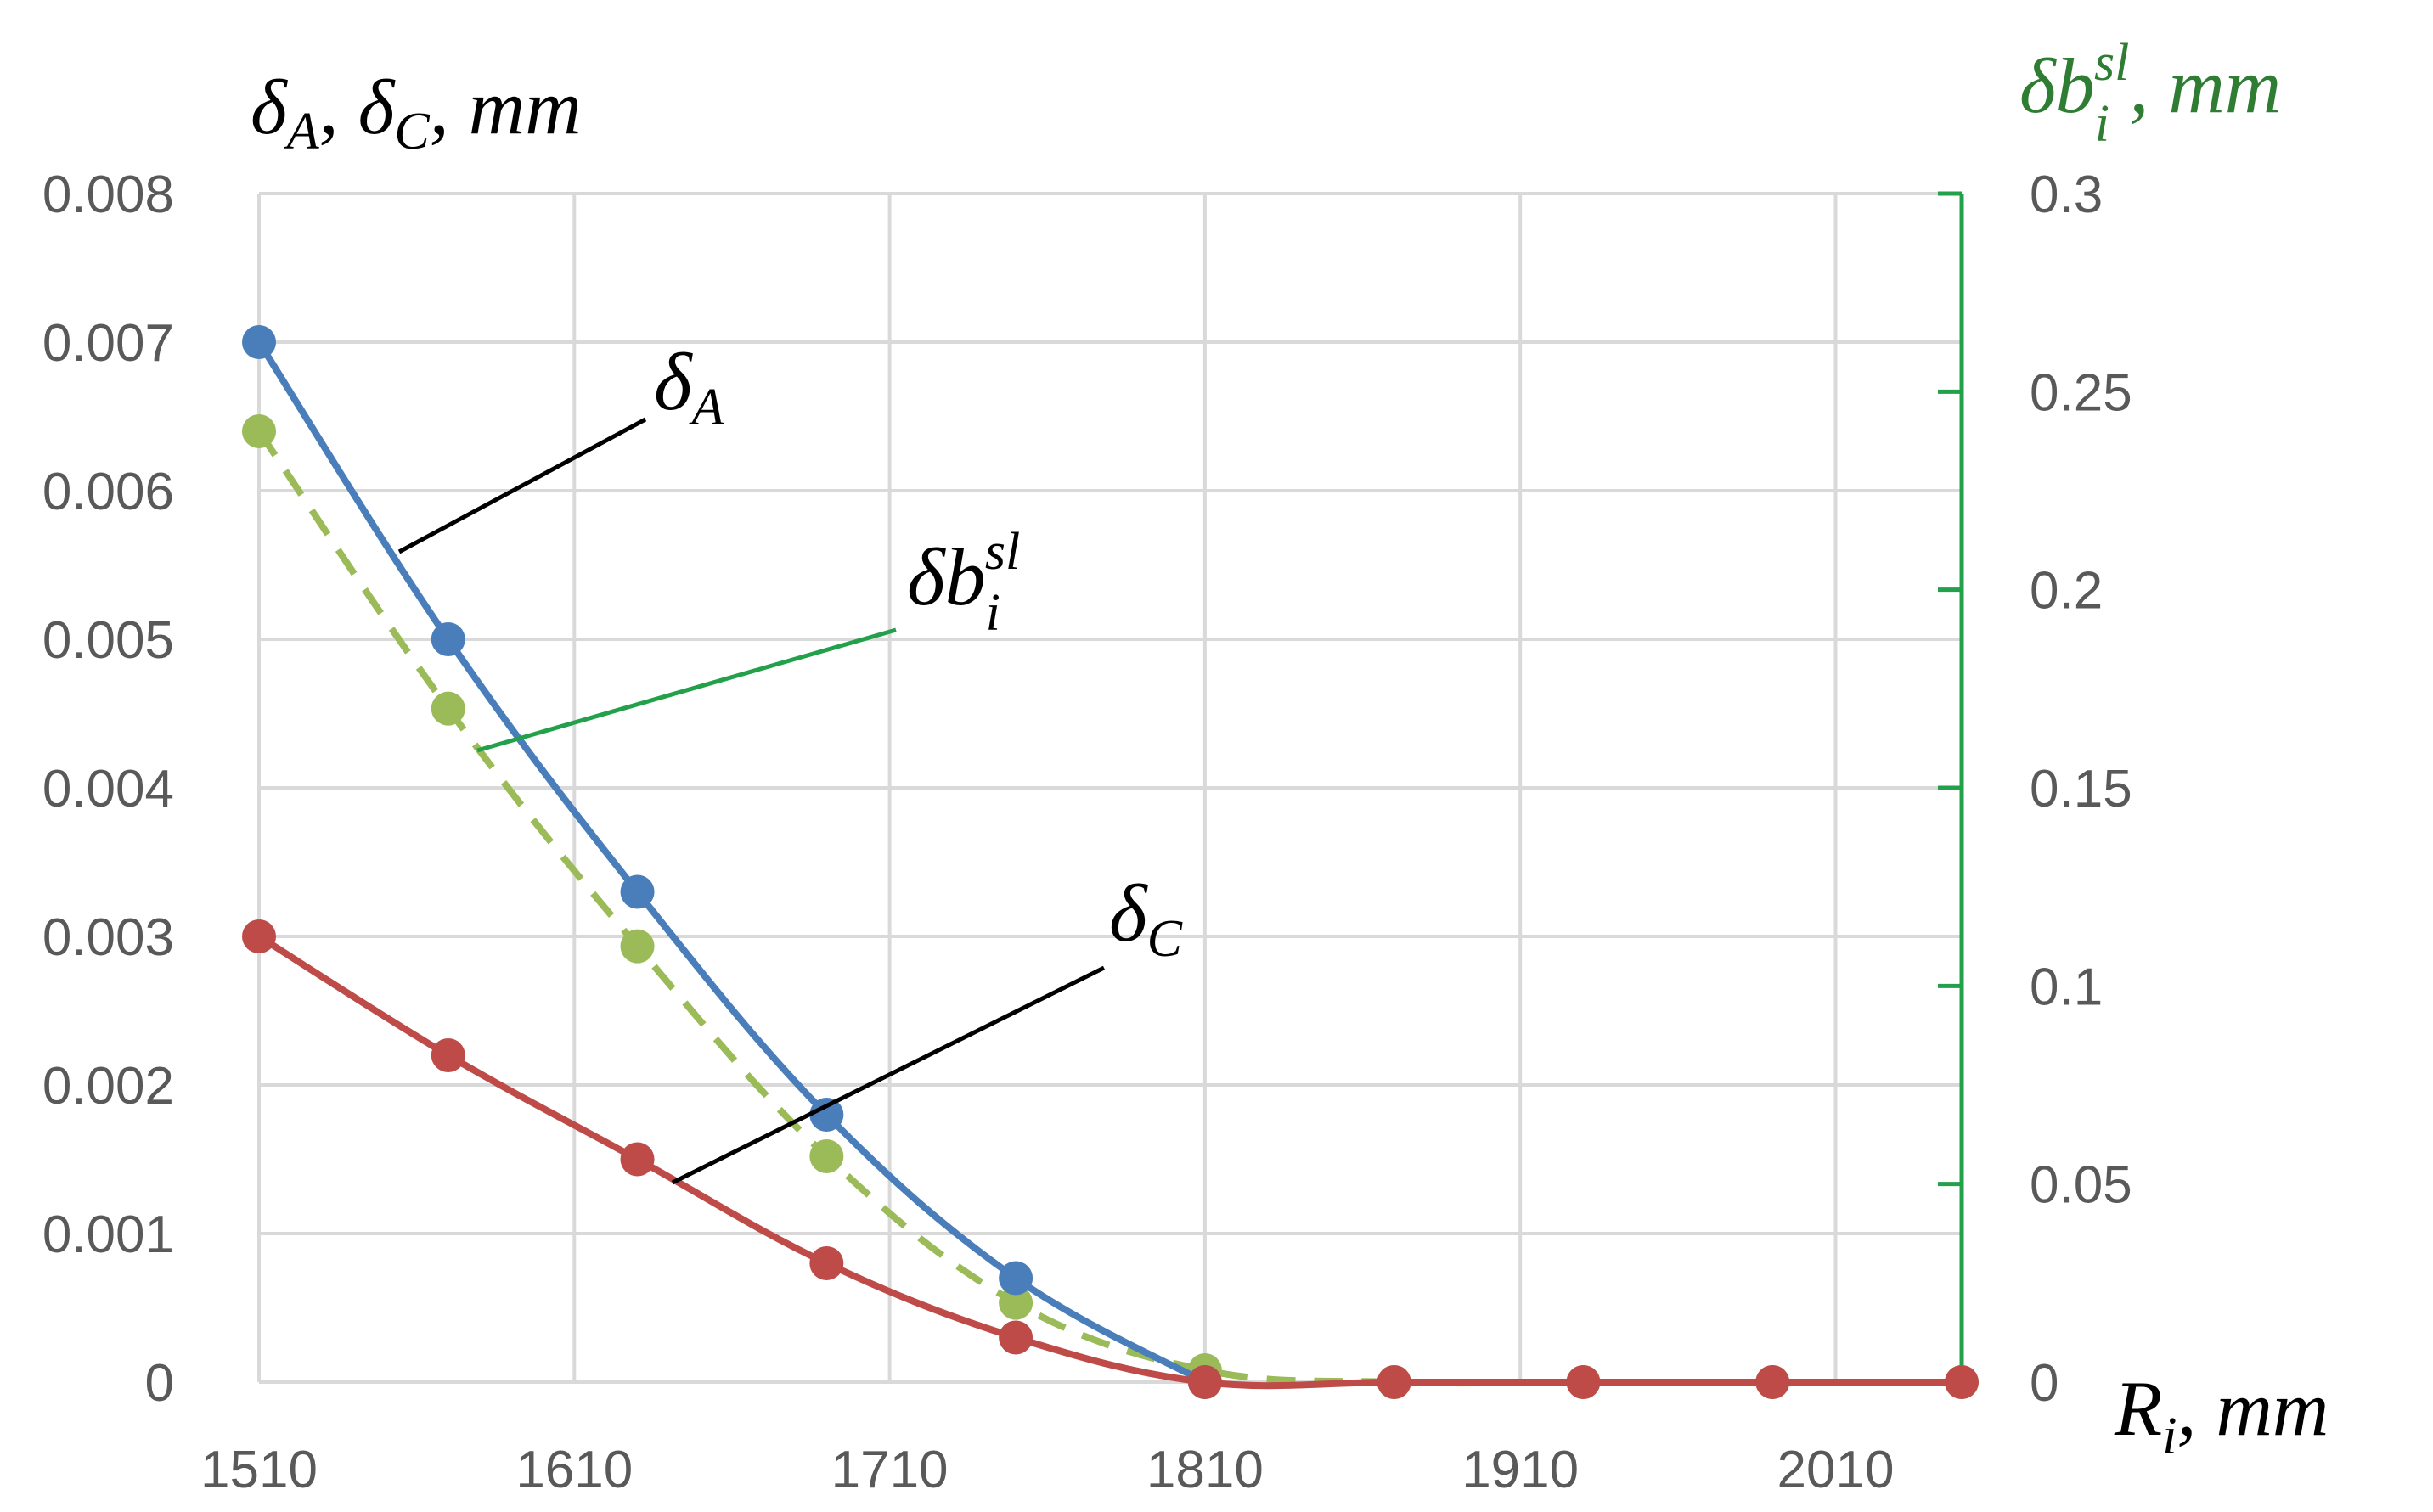 Image resolution: width=2433 pixels, height=1512 pixels. I want to click on annotation-dA: δA, so click(689, 386).